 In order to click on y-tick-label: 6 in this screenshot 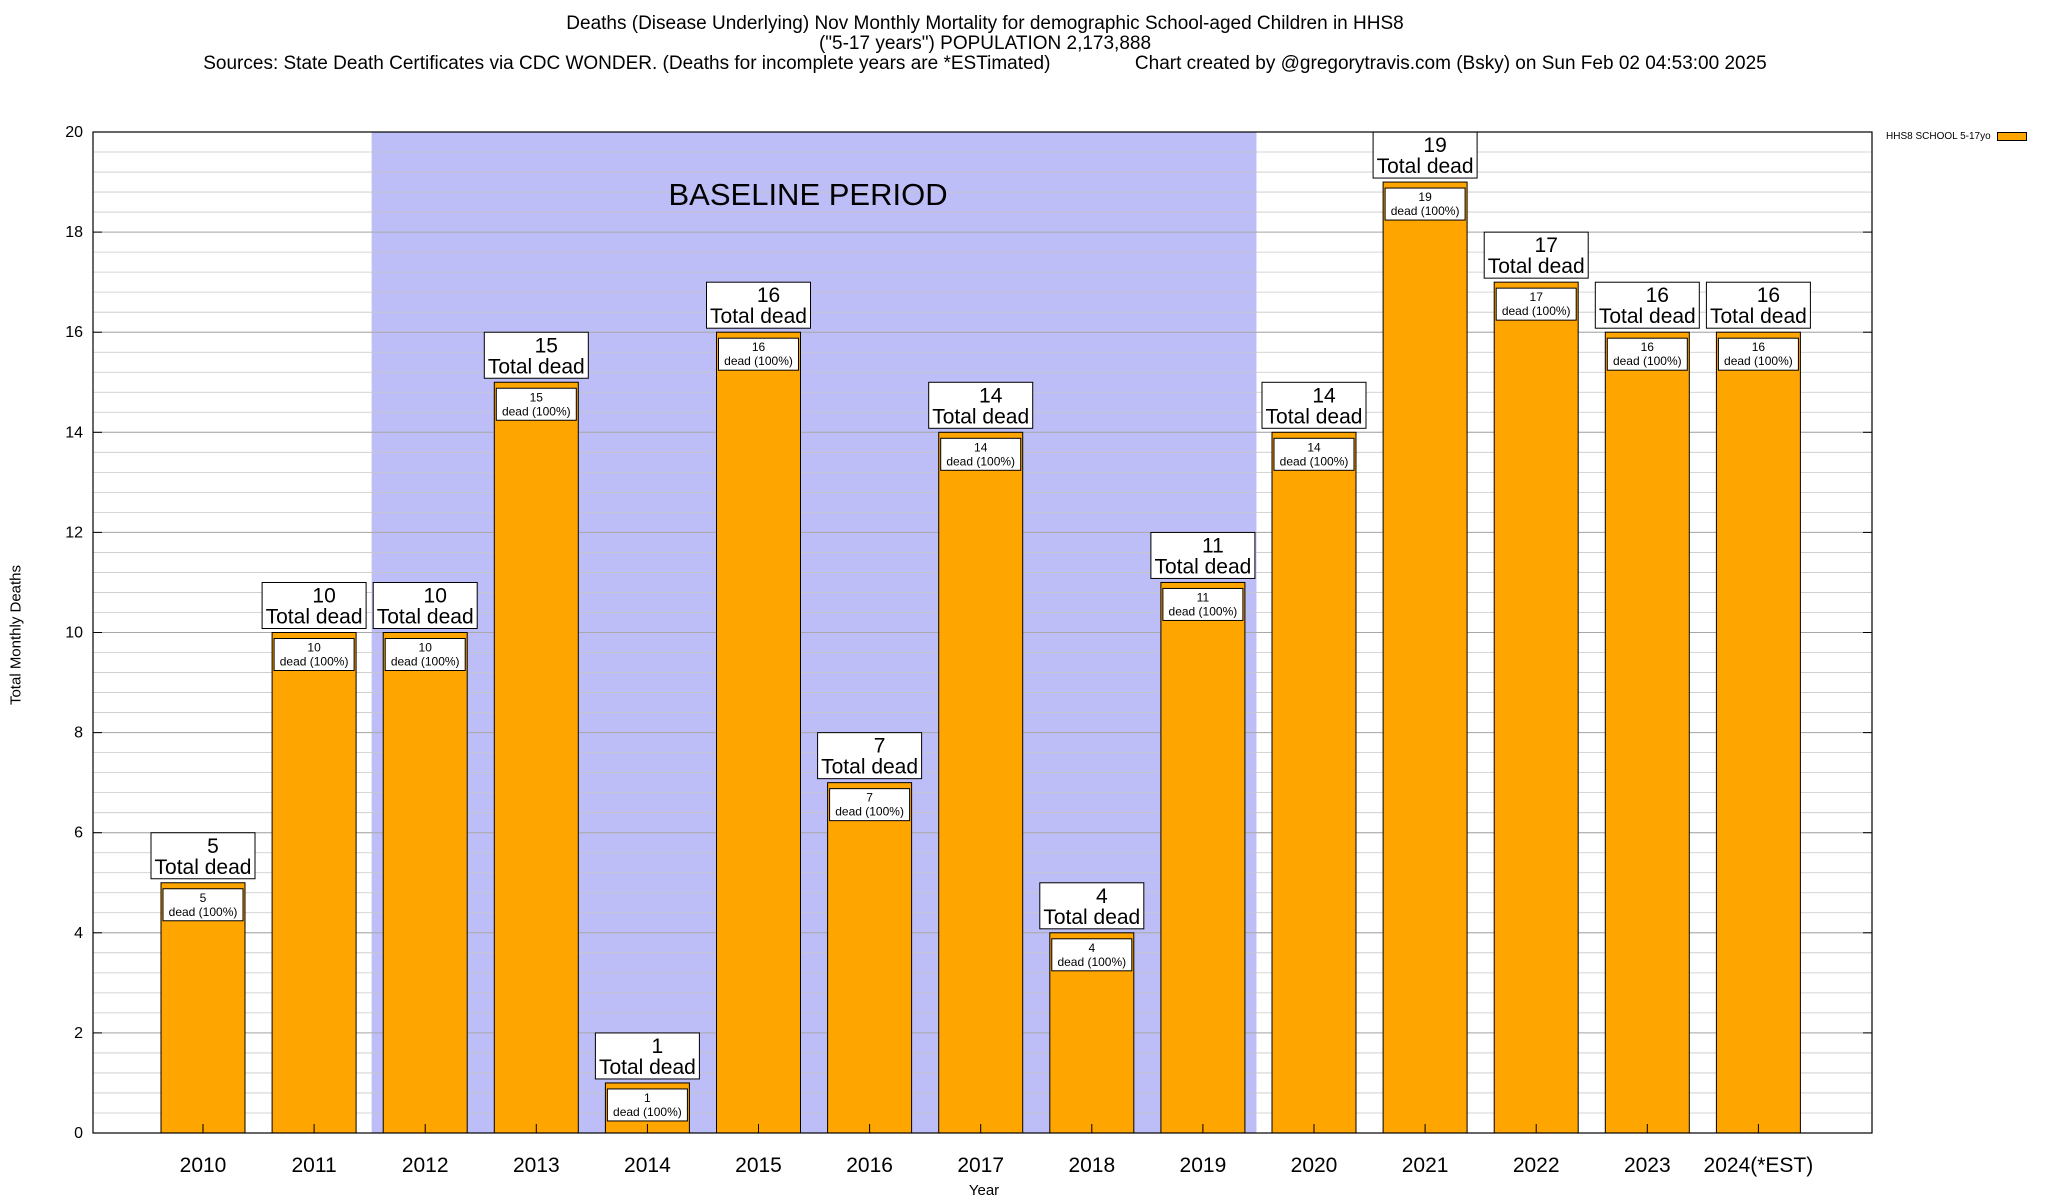, I will do `click(78, 833)`.